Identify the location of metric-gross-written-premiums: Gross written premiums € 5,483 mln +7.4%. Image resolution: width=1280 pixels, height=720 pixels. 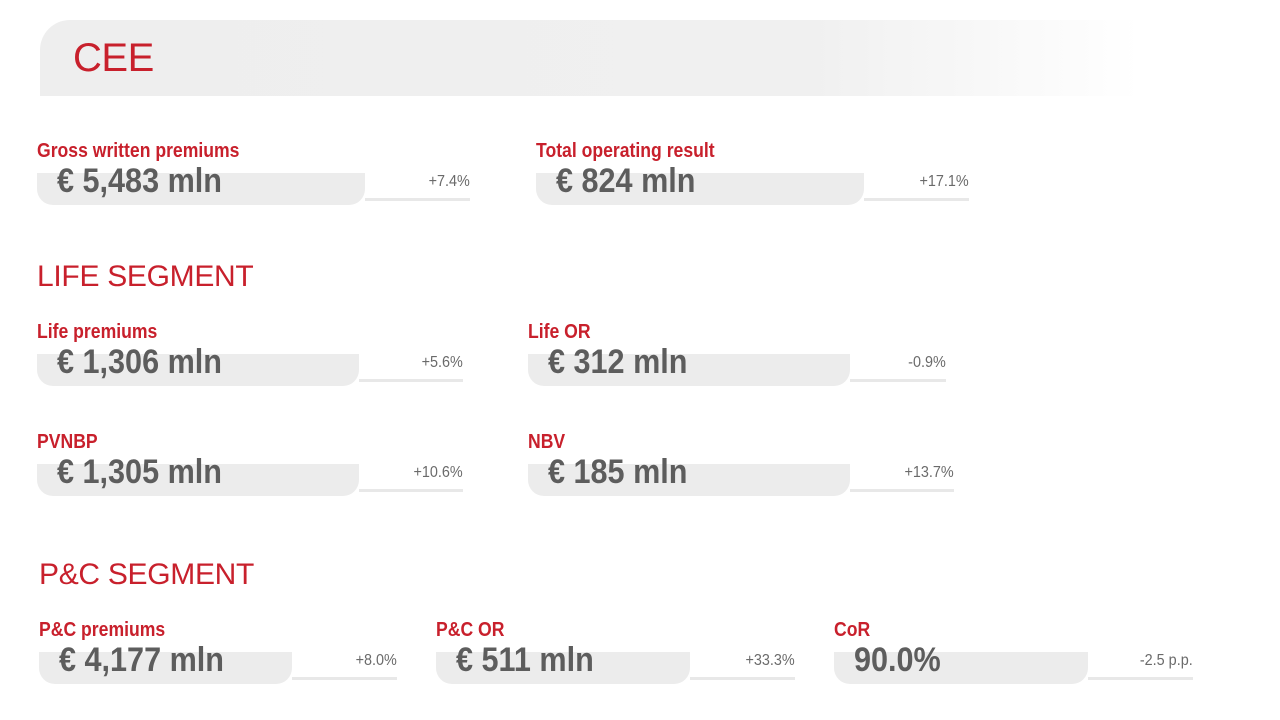
(253, 180).